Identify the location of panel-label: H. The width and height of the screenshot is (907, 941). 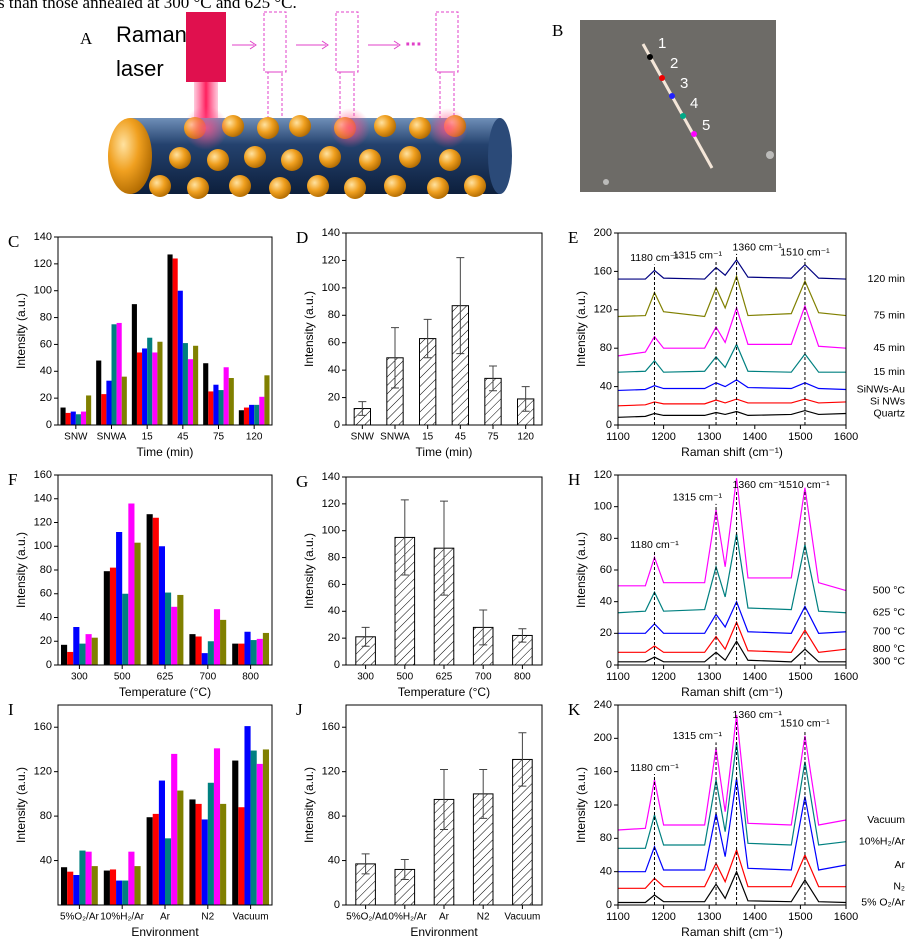
(574, 479).